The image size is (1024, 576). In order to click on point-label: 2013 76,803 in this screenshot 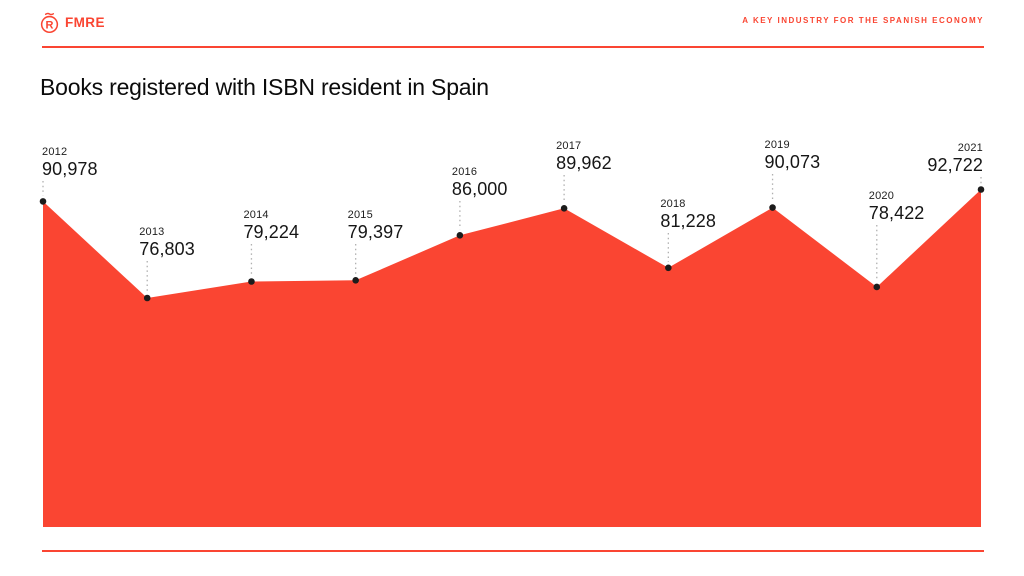, I will do `click(167, 242)`.